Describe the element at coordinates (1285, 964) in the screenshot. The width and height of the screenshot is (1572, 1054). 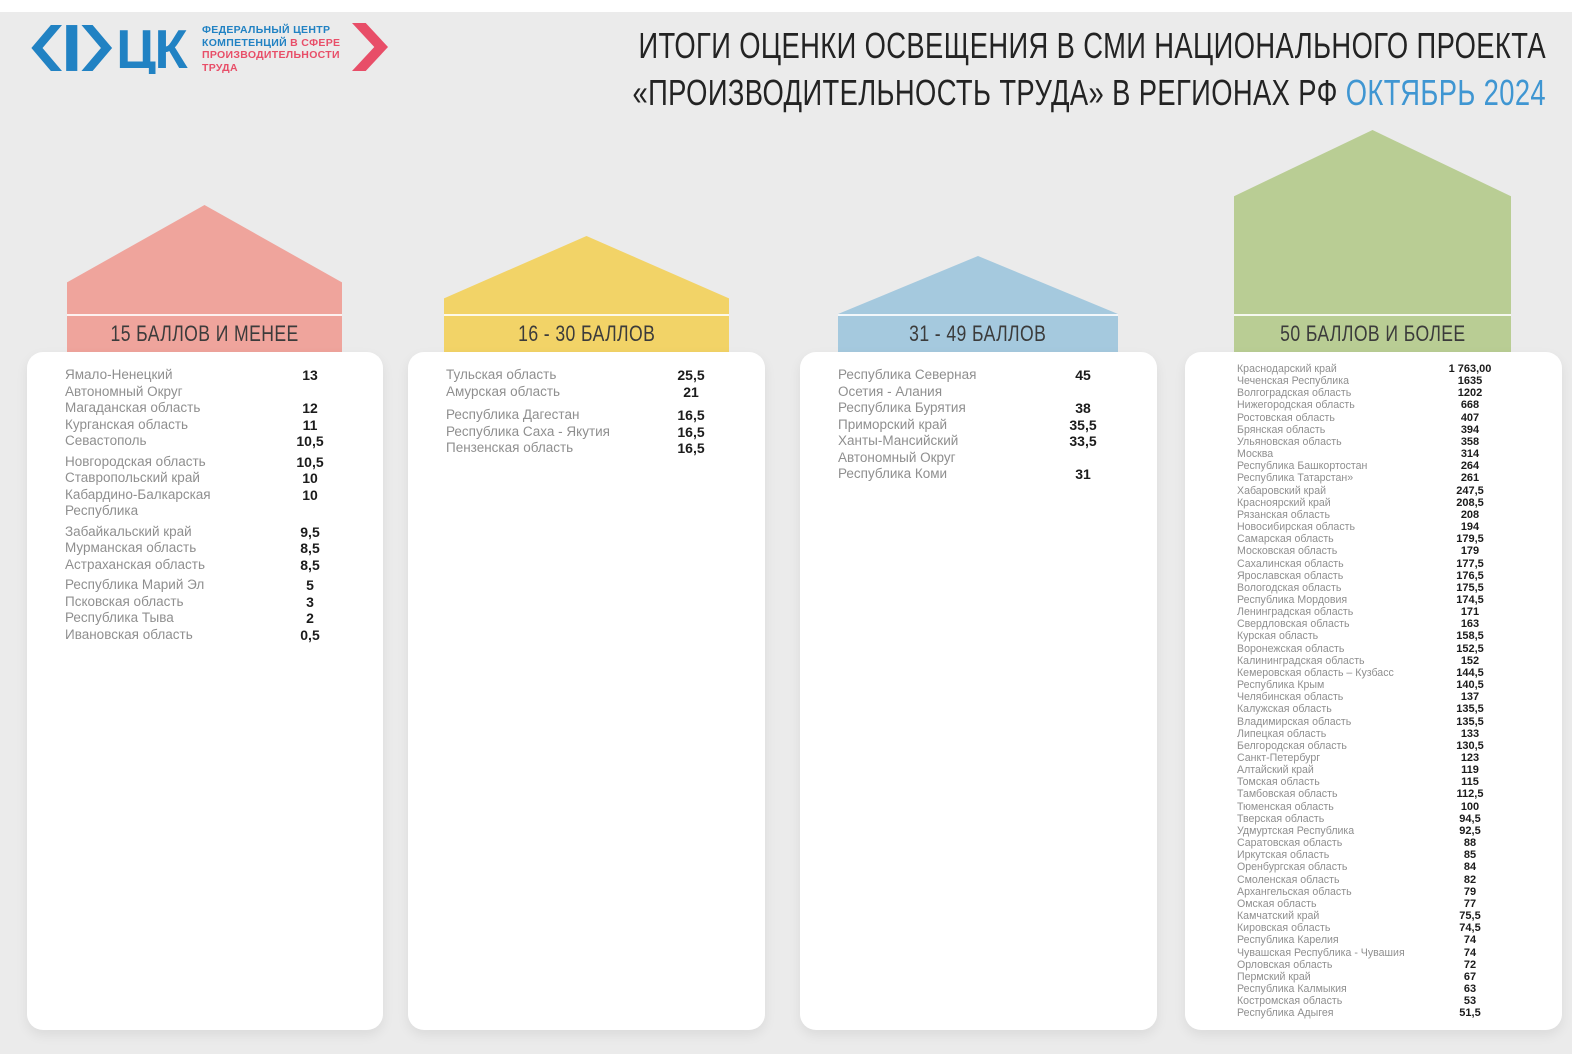
I see `region-name: Орловская область` at that location.